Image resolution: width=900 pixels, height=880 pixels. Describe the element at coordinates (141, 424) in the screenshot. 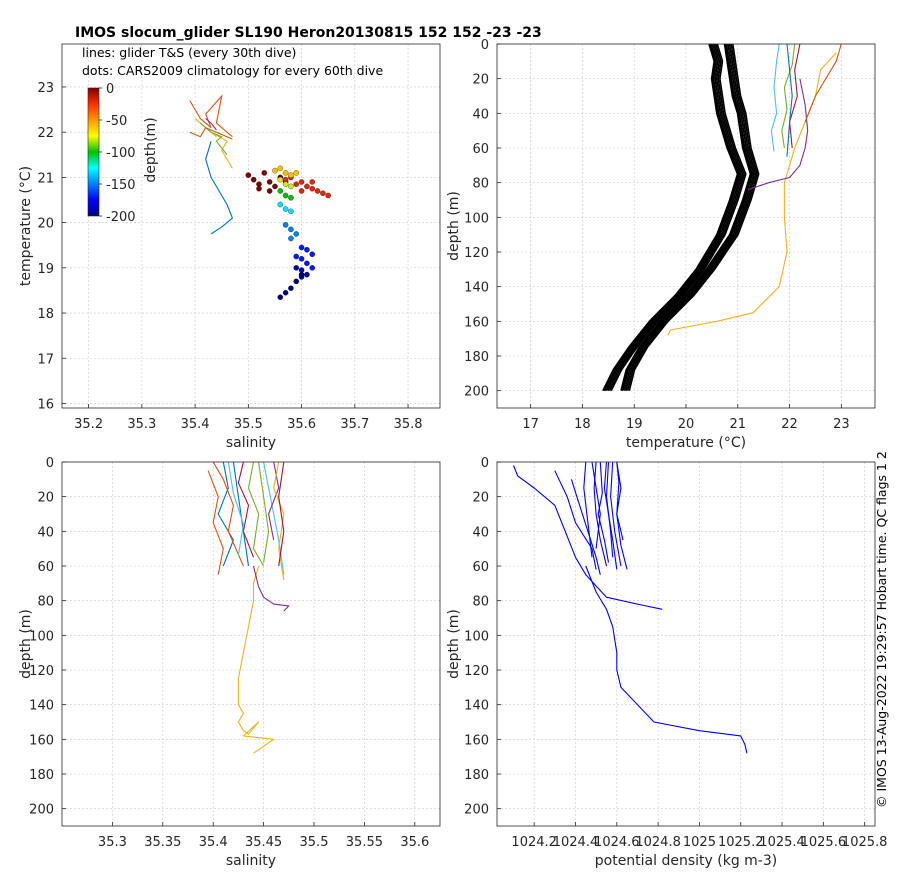

I see `x-tick-label: 35.3` at that location.